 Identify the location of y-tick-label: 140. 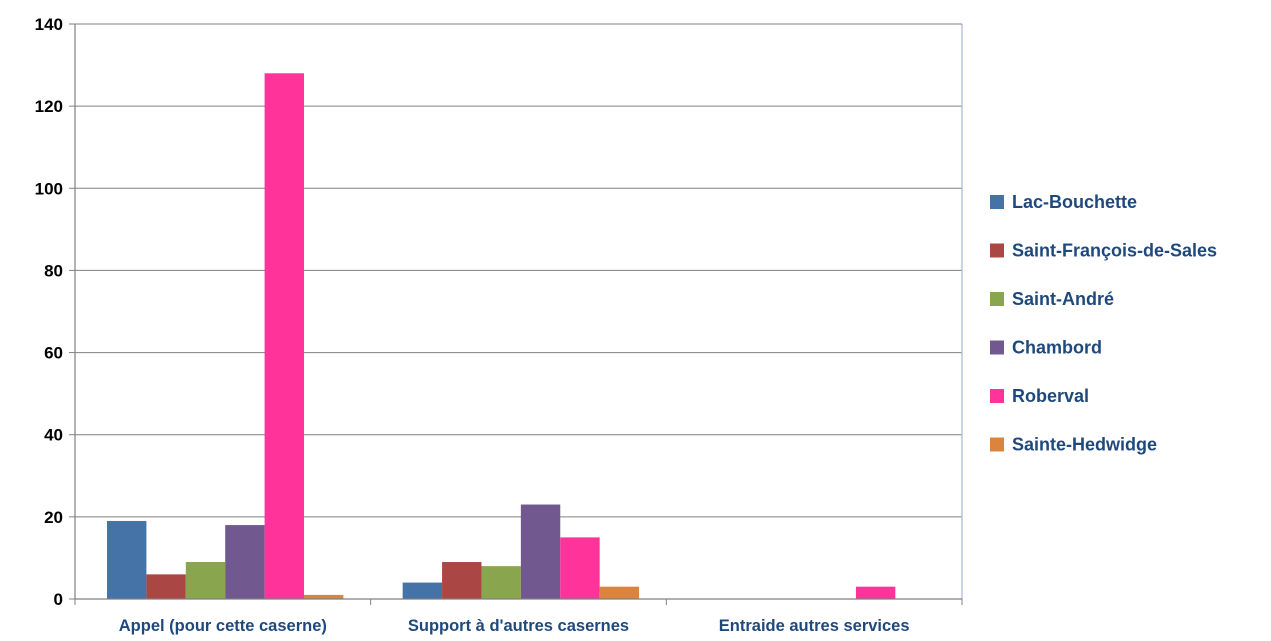
(49, 24).